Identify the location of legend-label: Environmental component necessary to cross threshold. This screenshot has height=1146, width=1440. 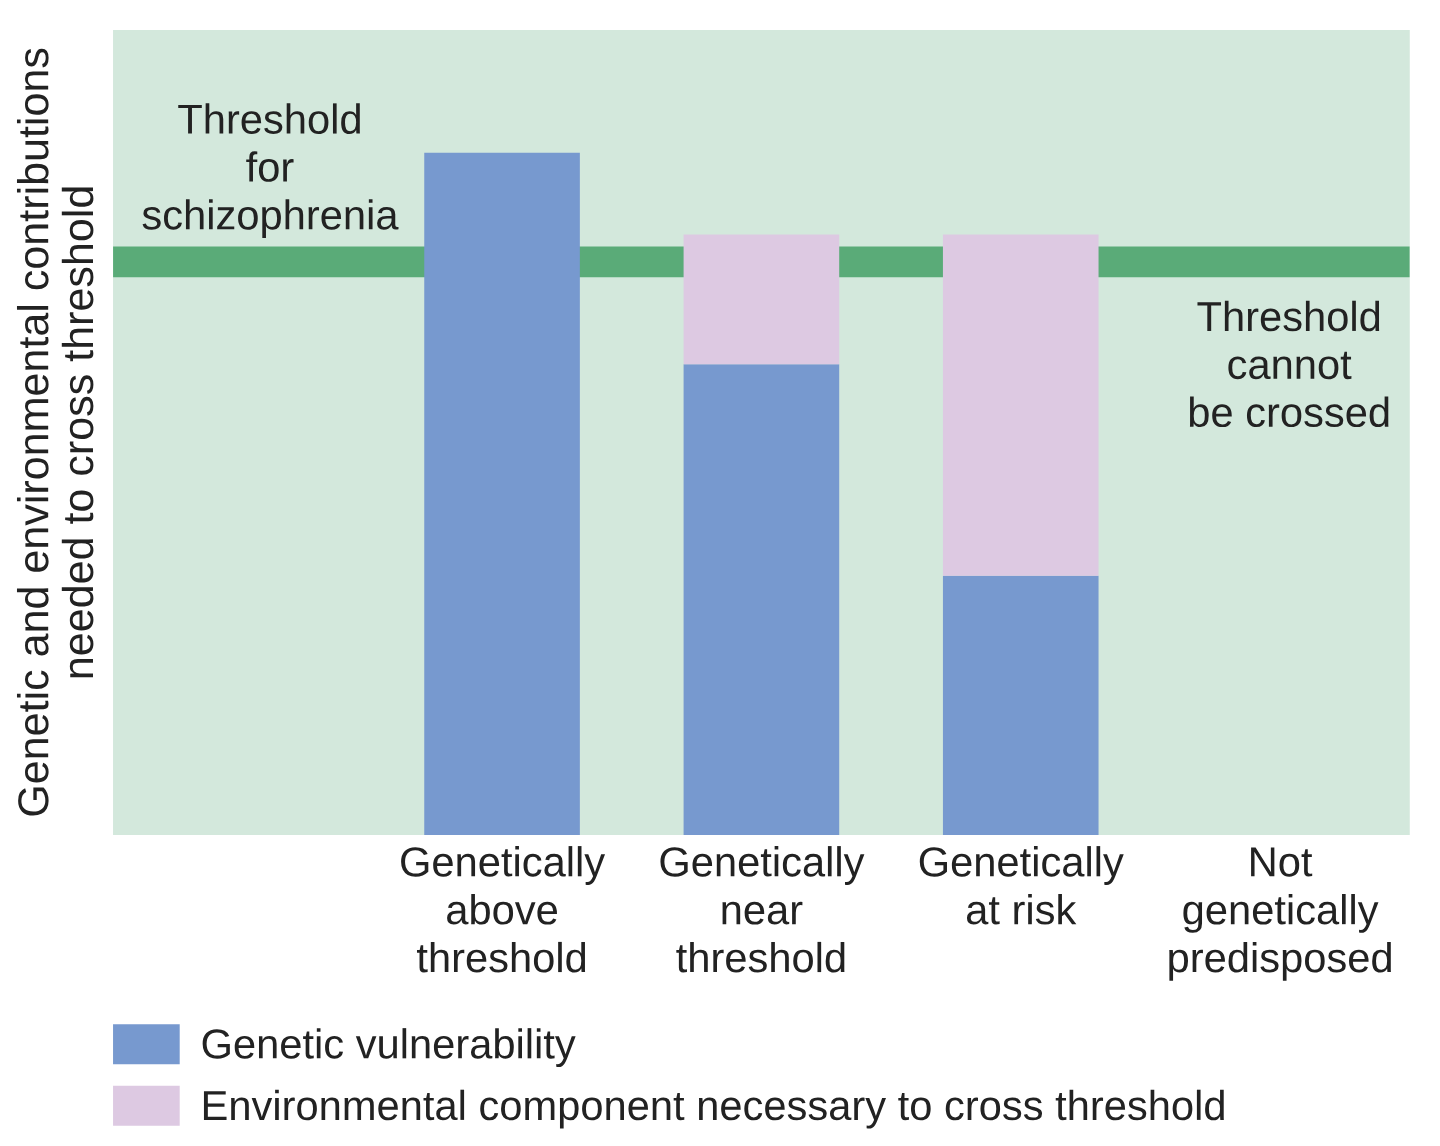
(713, 1109).